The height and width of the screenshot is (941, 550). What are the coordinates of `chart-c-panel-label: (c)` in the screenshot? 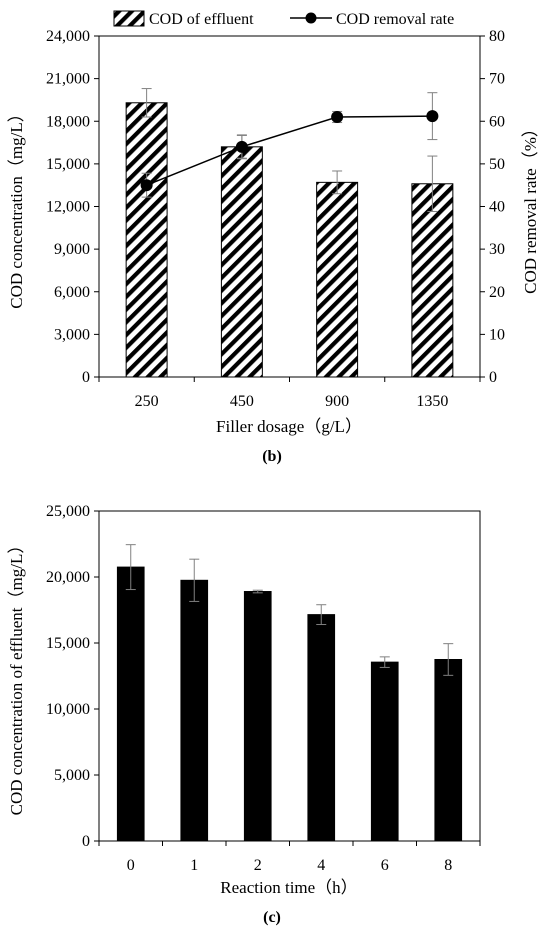 It's located at (272, 917).